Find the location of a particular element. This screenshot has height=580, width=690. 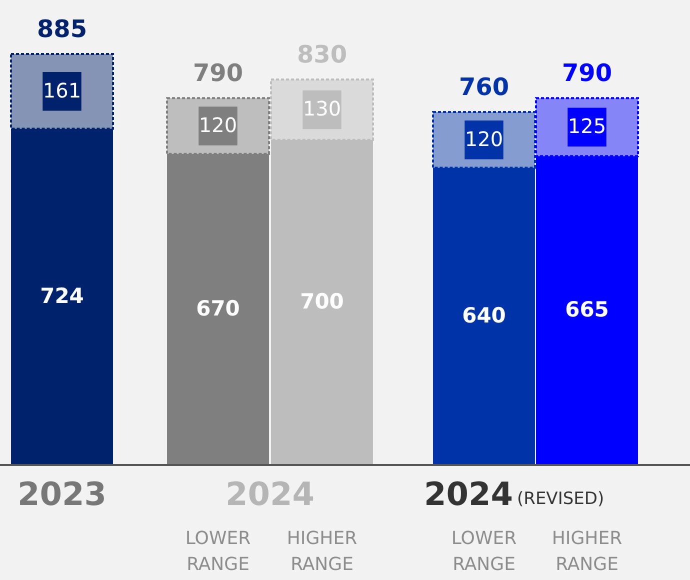

data-label: 724 is located at coordinates (62, 296).